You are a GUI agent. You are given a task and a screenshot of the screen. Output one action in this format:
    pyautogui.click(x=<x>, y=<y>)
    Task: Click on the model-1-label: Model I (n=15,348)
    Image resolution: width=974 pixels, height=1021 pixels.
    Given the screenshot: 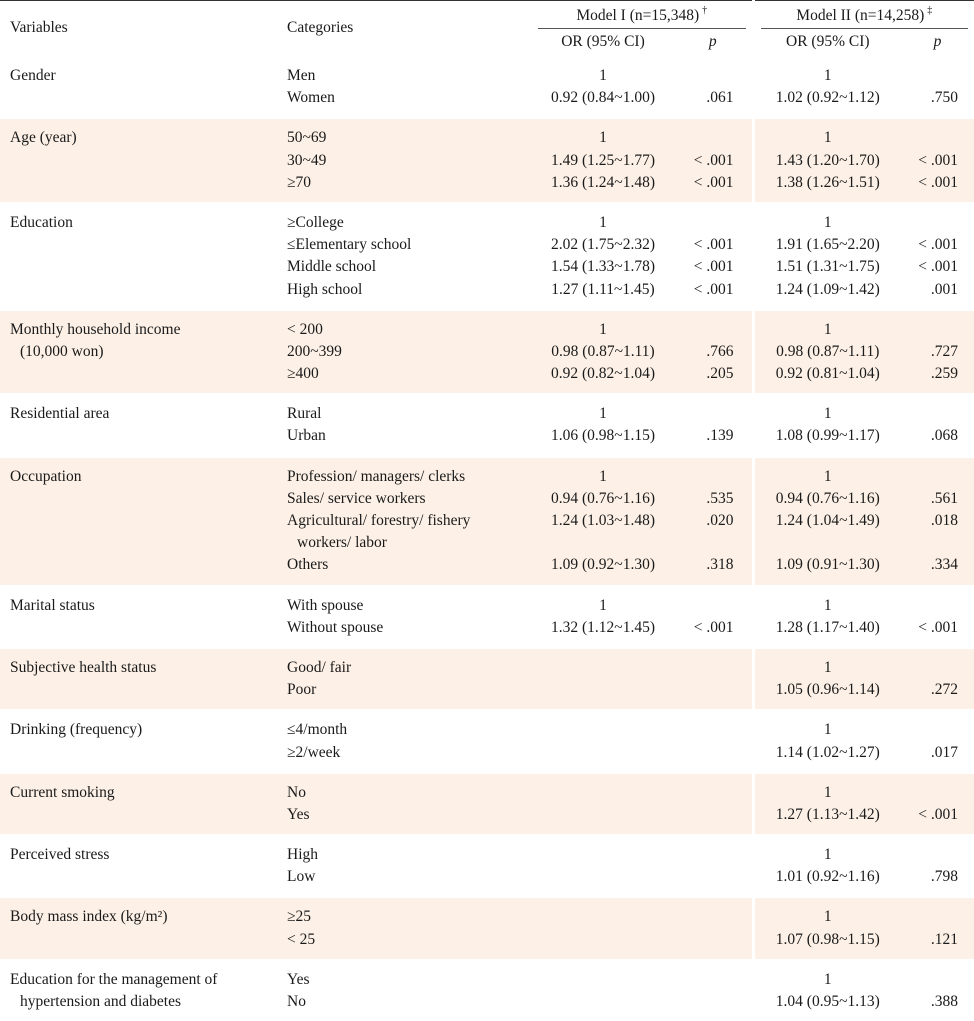 What is the action you would take?
    pyautogui.click(x=638, y=16)
    